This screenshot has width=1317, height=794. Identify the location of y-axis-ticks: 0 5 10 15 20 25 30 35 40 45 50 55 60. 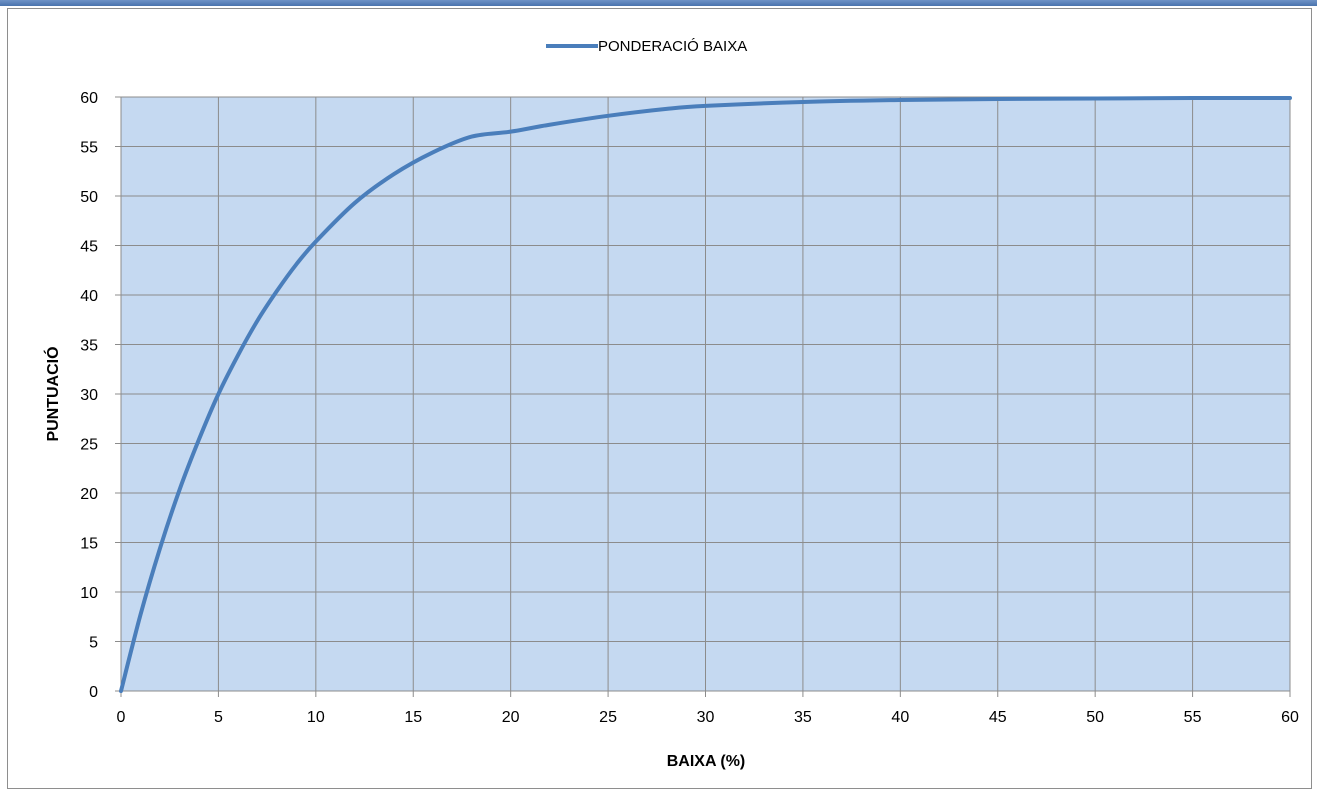
(89, 395).